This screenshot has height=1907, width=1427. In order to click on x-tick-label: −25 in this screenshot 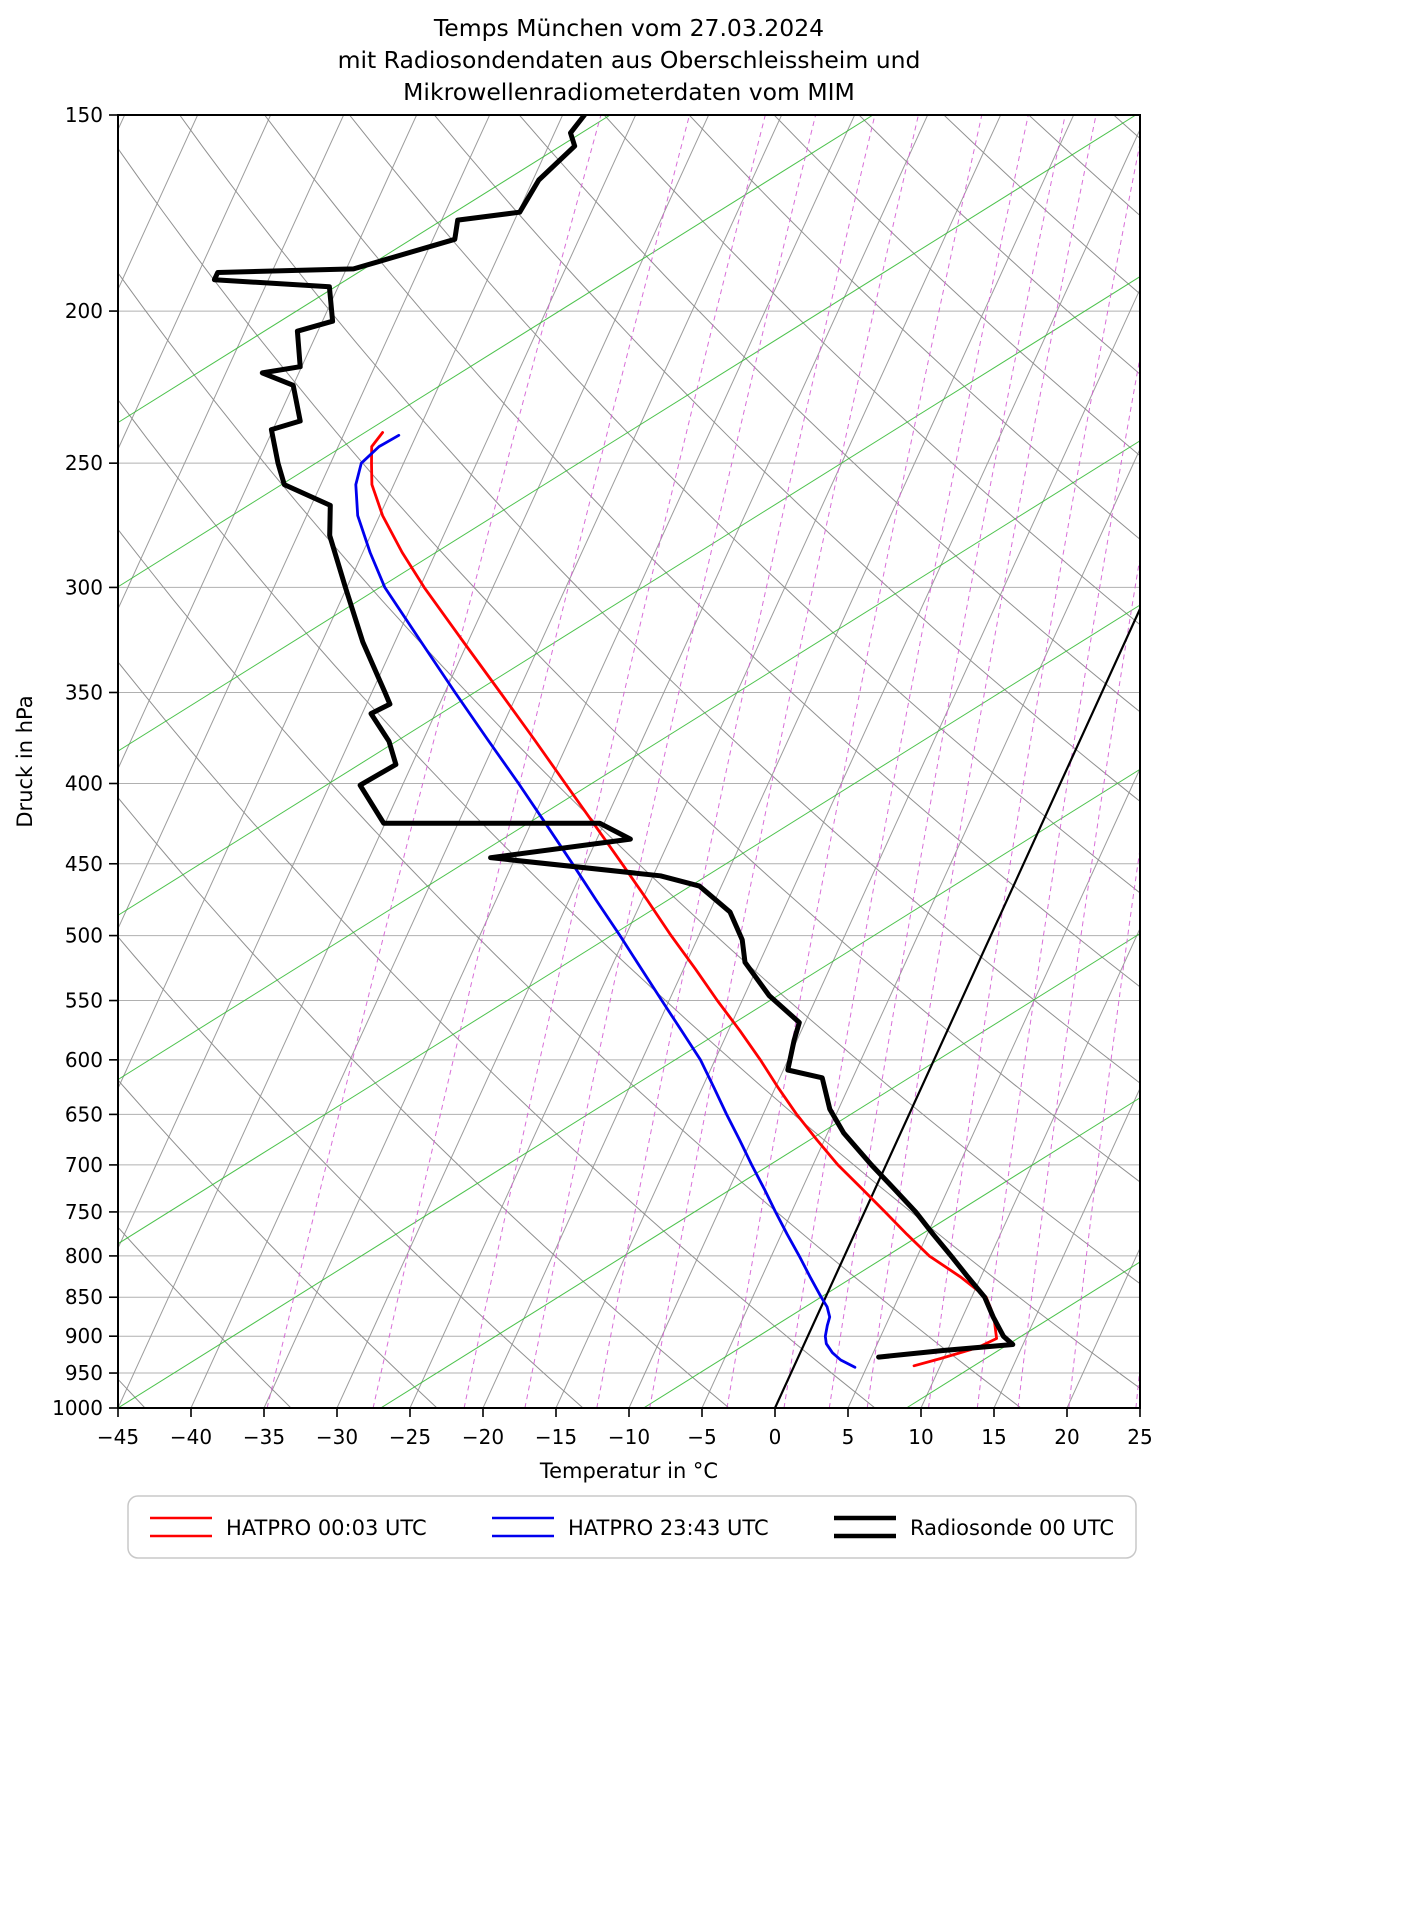, I will do `click(410, 1437)`.